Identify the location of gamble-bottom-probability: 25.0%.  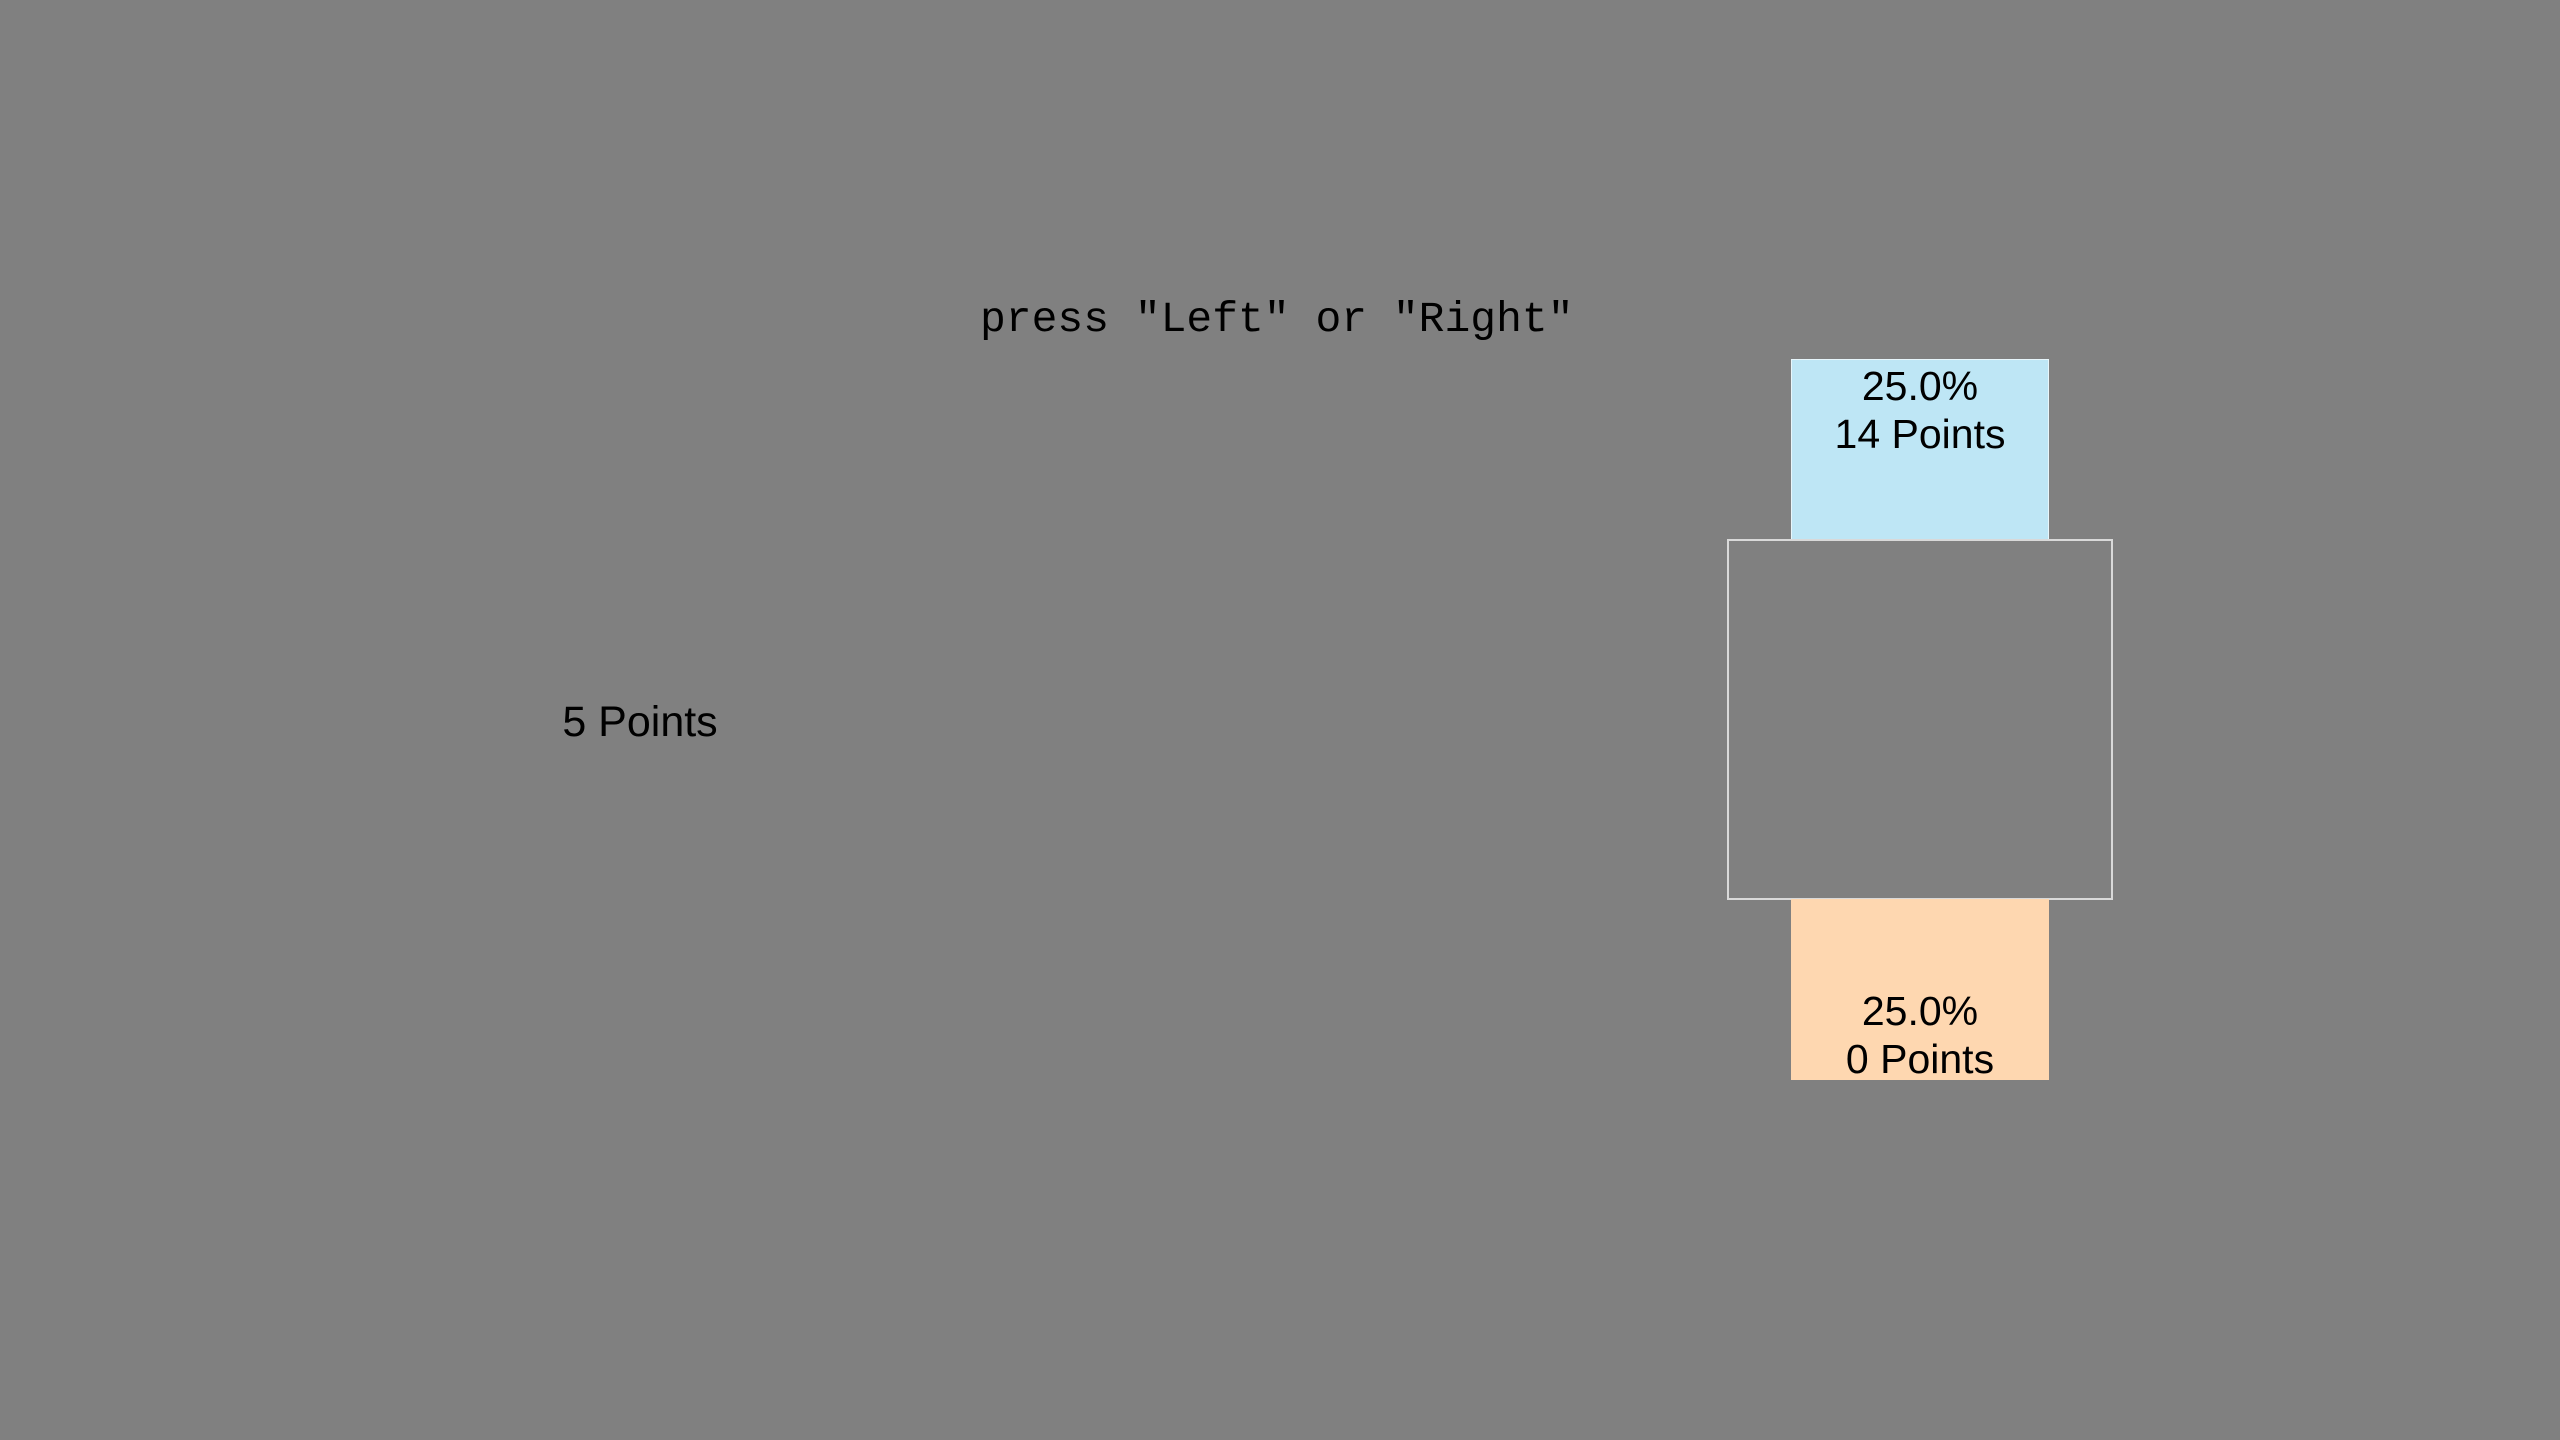
(1920, 1011).